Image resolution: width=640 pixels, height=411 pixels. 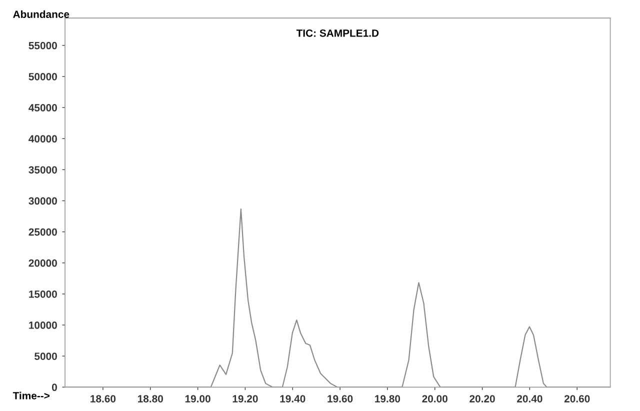 What do you see at coordinates (245, 398) in the screenshot?
I see `x-tick-label: 19.20` at bounding box center [245, 398].